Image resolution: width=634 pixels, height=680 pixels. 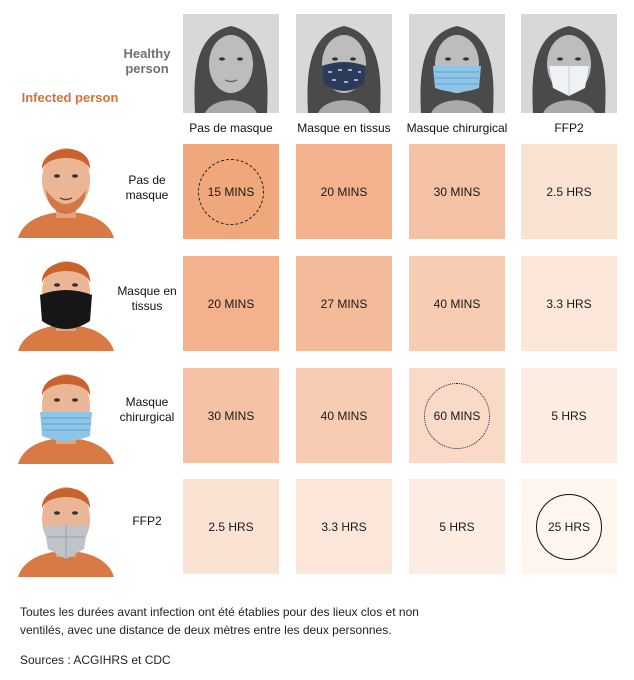 I want to click on table-cell-r4-c2: 3.3 HRS, so click(x=344, y=526).